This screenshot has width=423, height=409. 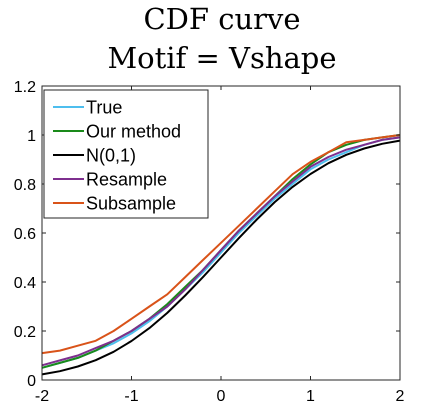 What do you see at coordinates (221, 58) in the screenshot?
I see `chart-title-line-2: Motif = Vshape` at bounding box center [221, 58].